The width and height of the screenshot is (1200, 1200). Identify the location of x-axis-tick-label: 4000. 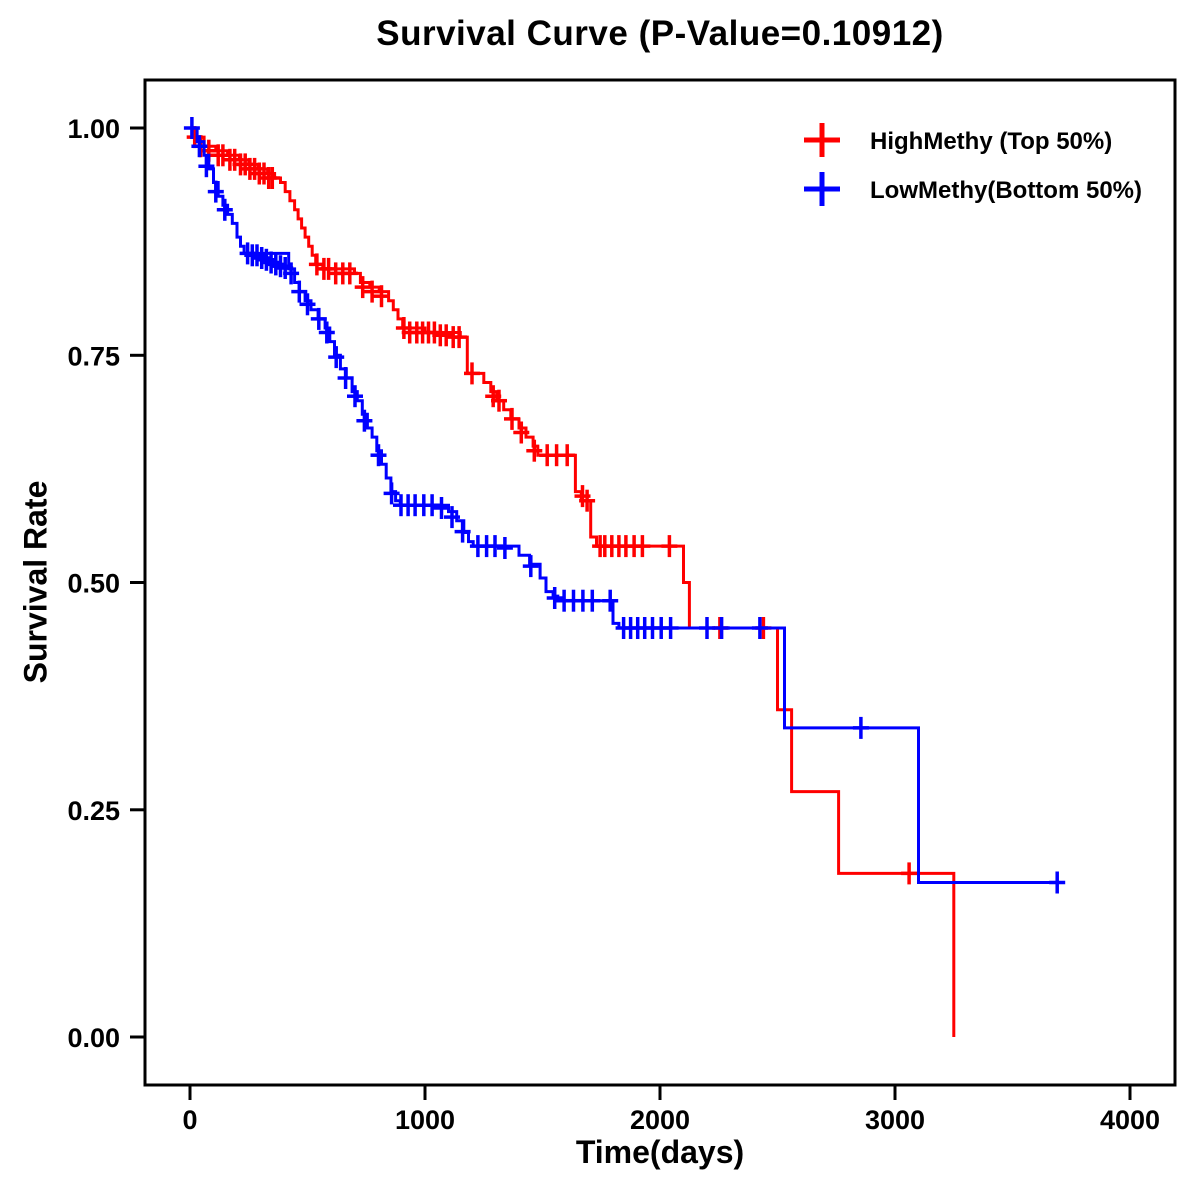
(1130, 1120).